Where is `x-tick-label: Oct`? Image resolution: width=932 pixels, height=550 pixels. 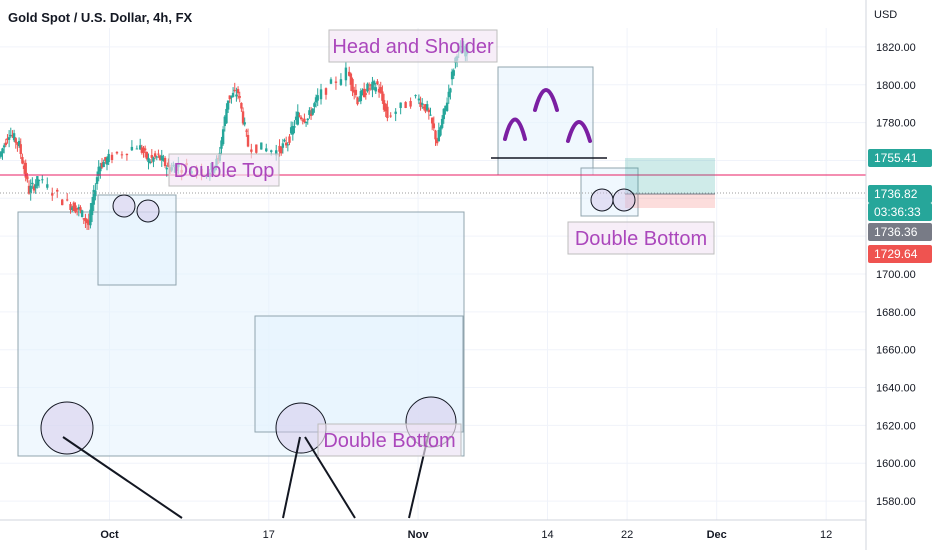
x-tick-label: Oct is located at coordinates (109, 535).